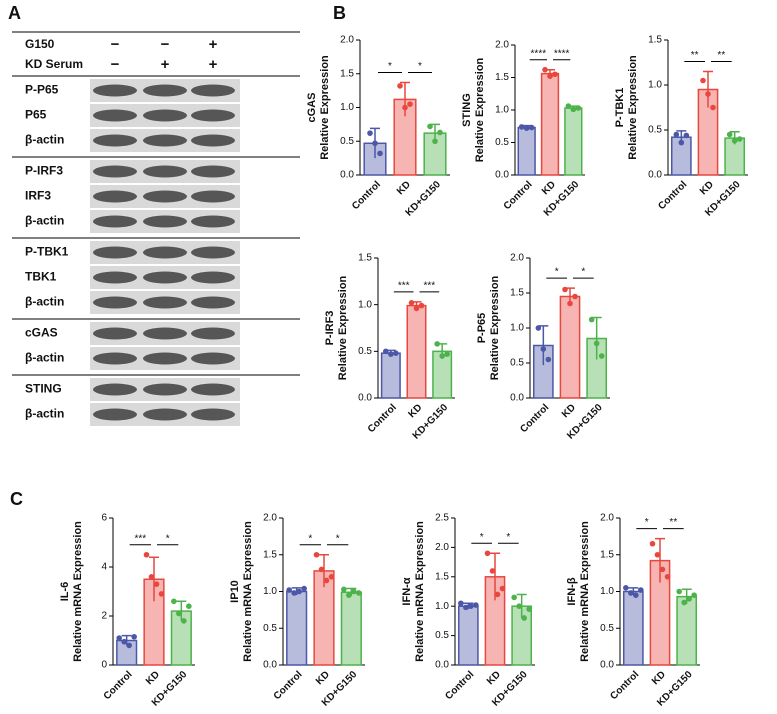 The width and height of the screenshot is (777, 714). What do you see at coordinates (572, 591) in the screenshot?
I see `y-axis-label: IFN-β` at bounding box center [572, 591].